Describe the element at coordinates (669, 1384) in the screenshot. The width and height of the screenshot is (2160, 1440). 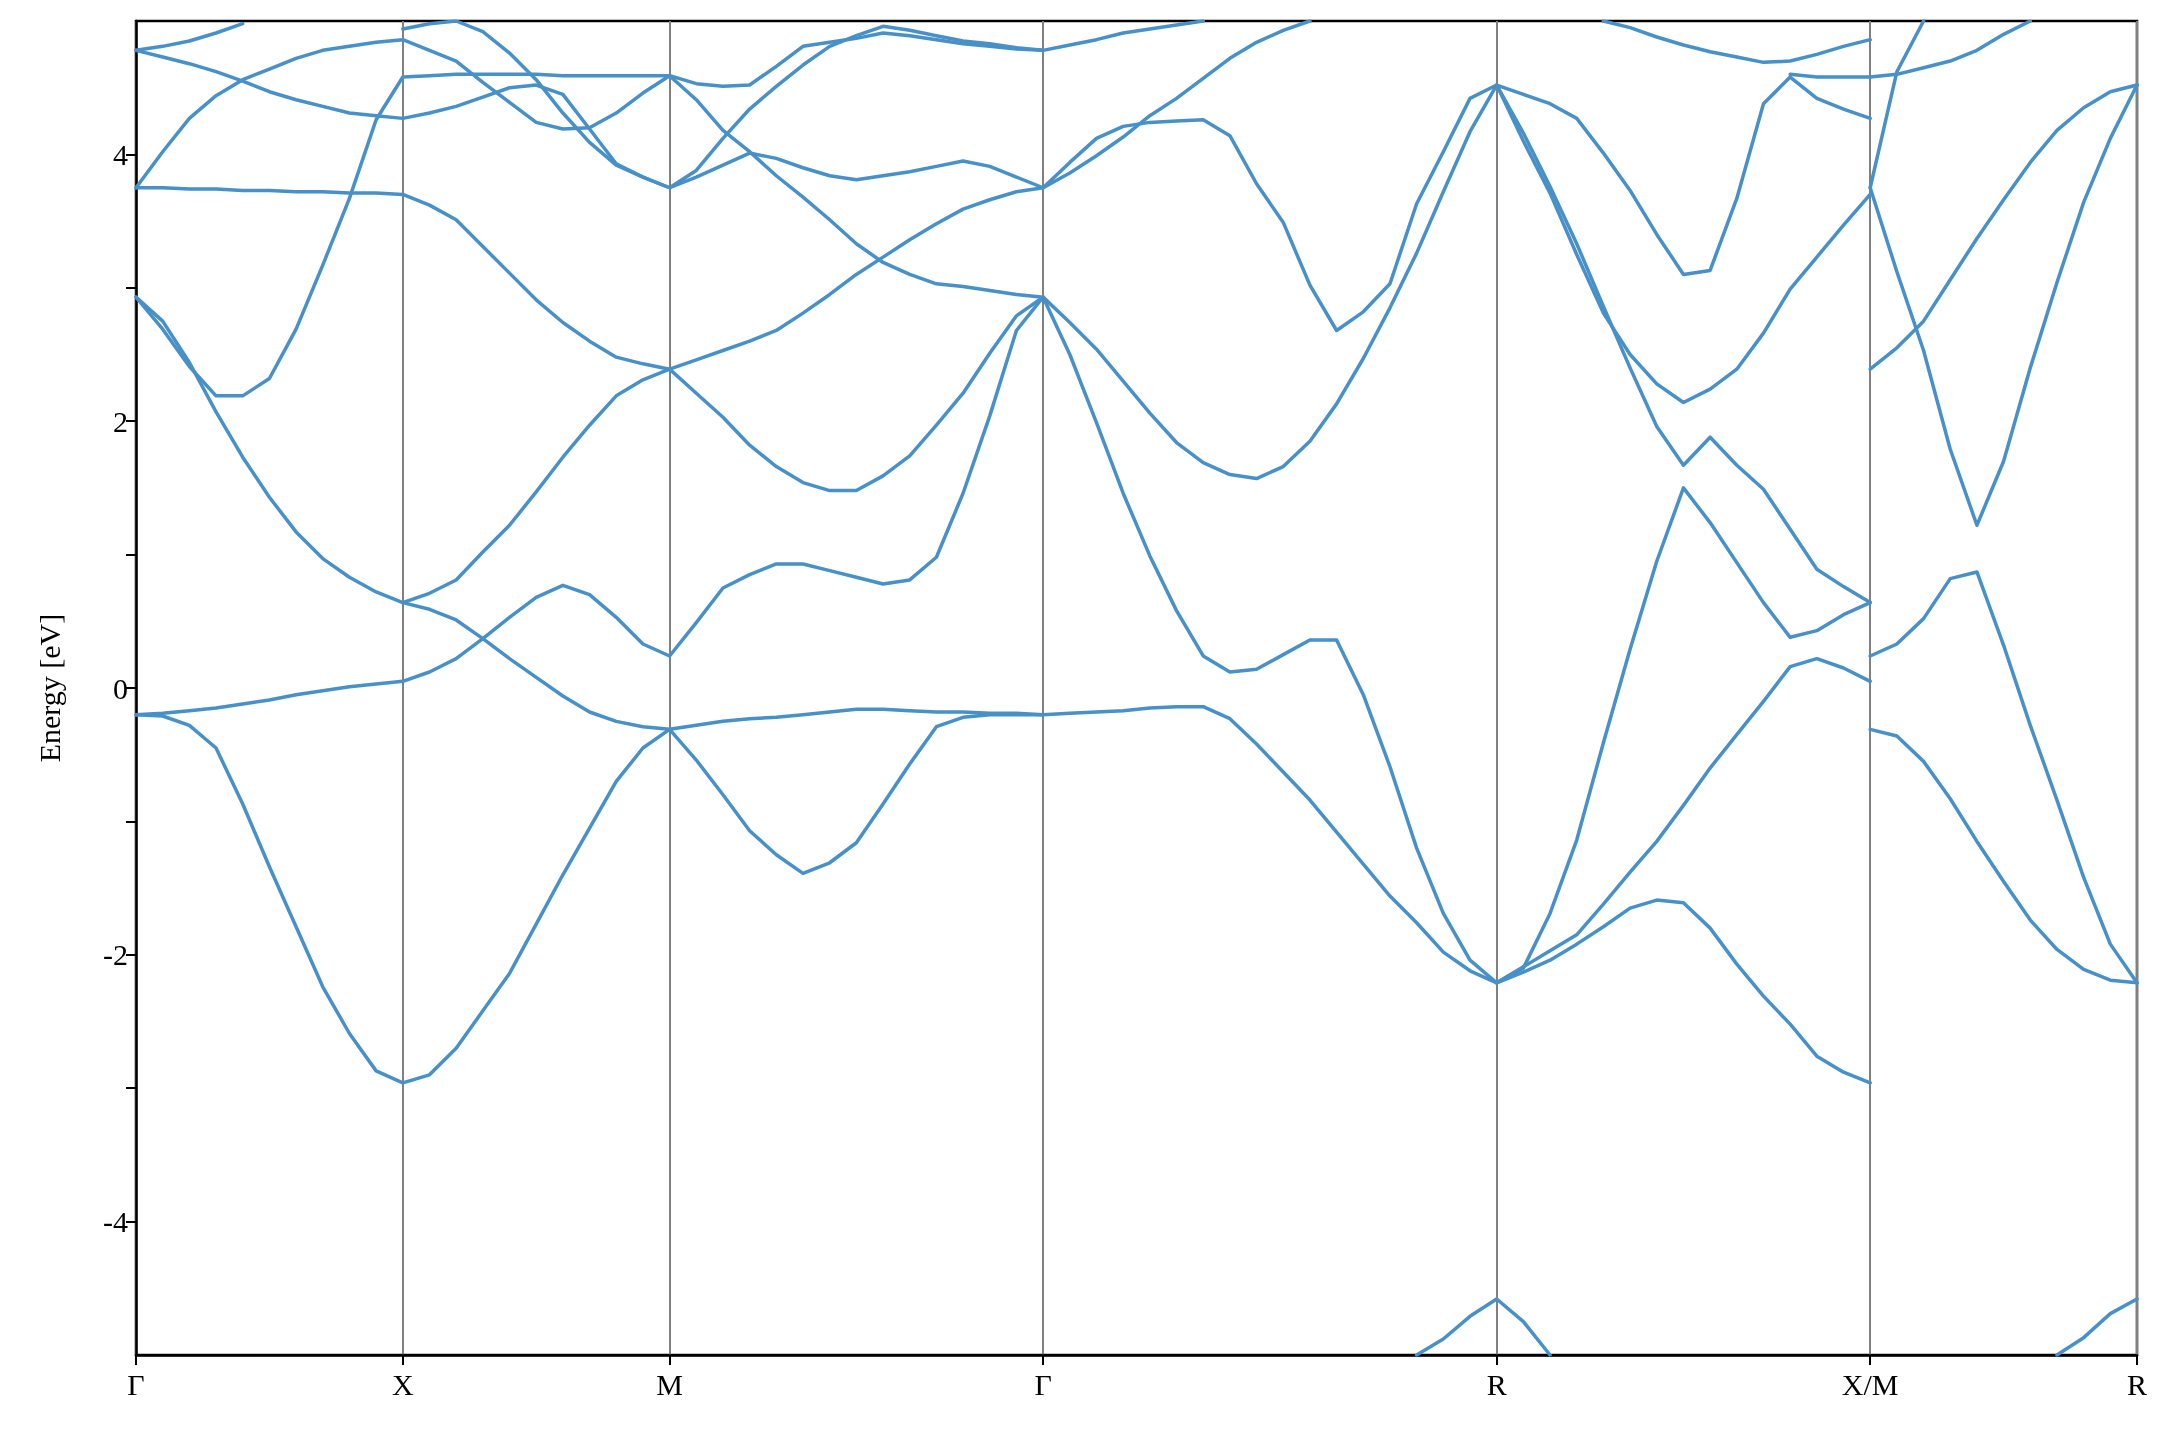
I see `x-tick-label: M` at that location.